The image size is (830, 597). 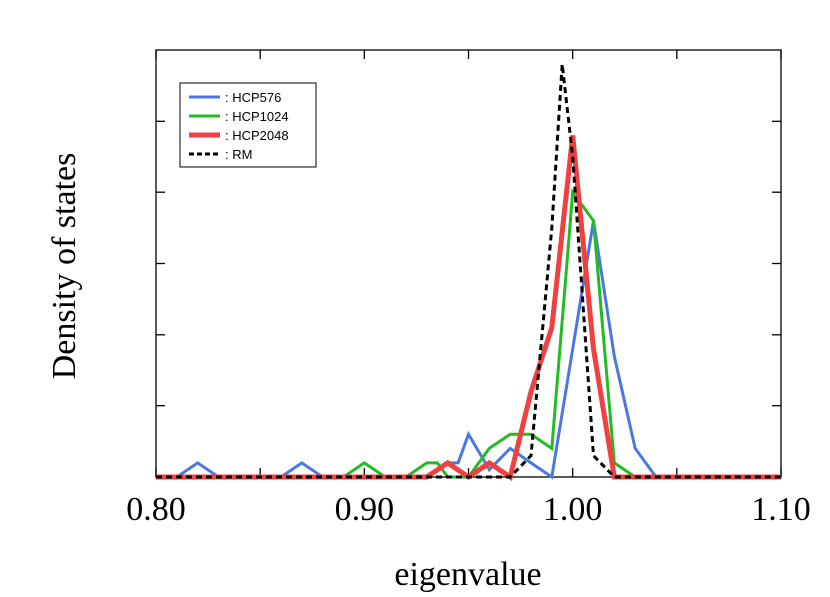 What do you see at coordinates (238, 154) in the screenshot?
I see `legend-label: : RM` at bounding box center [238, 154].